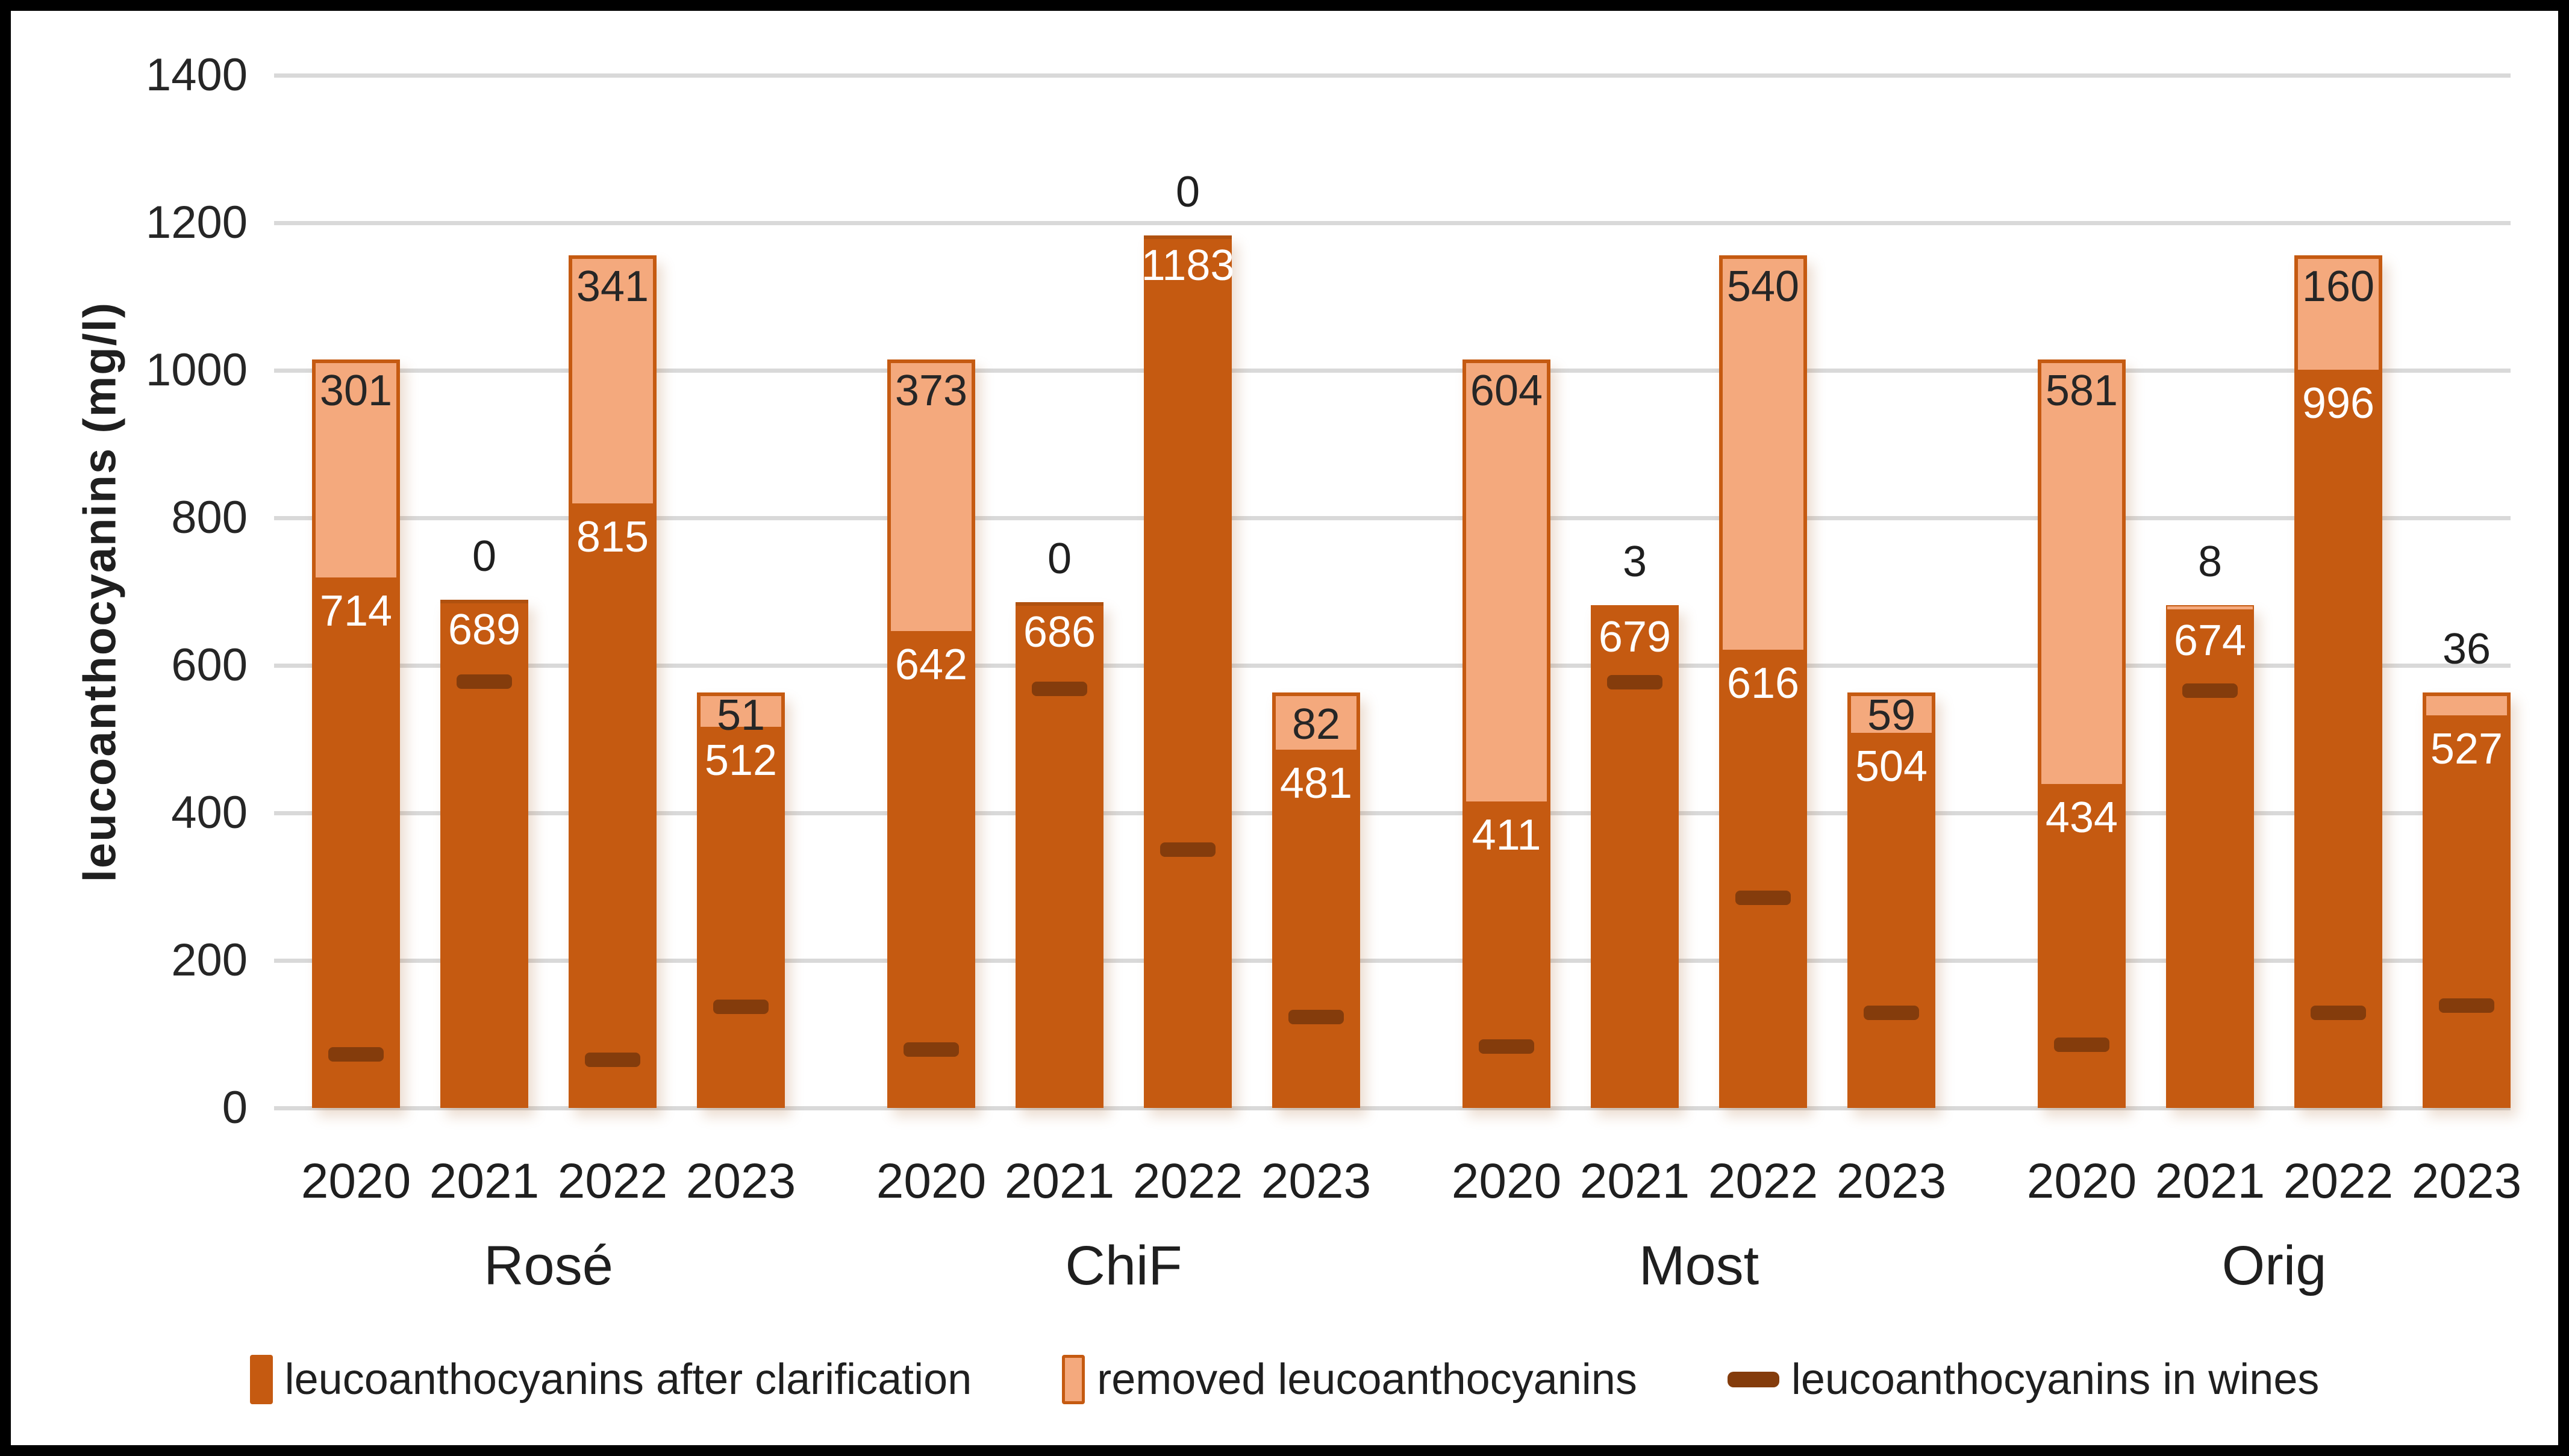  Describe the element at coordinates (196, 370) in the screenshot. I see `y-tick-label: 1000` at that location.